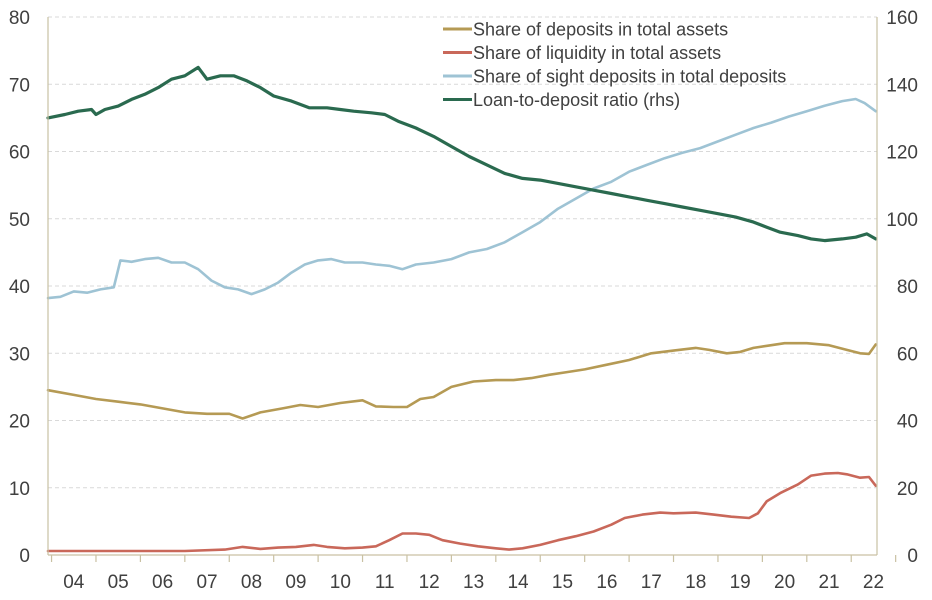 The image size is (932, 600). What do you see at coordinates (902, 18) in the screenshot?
I see `y-right-tick-label: 160` at bounding box center [902, 18].